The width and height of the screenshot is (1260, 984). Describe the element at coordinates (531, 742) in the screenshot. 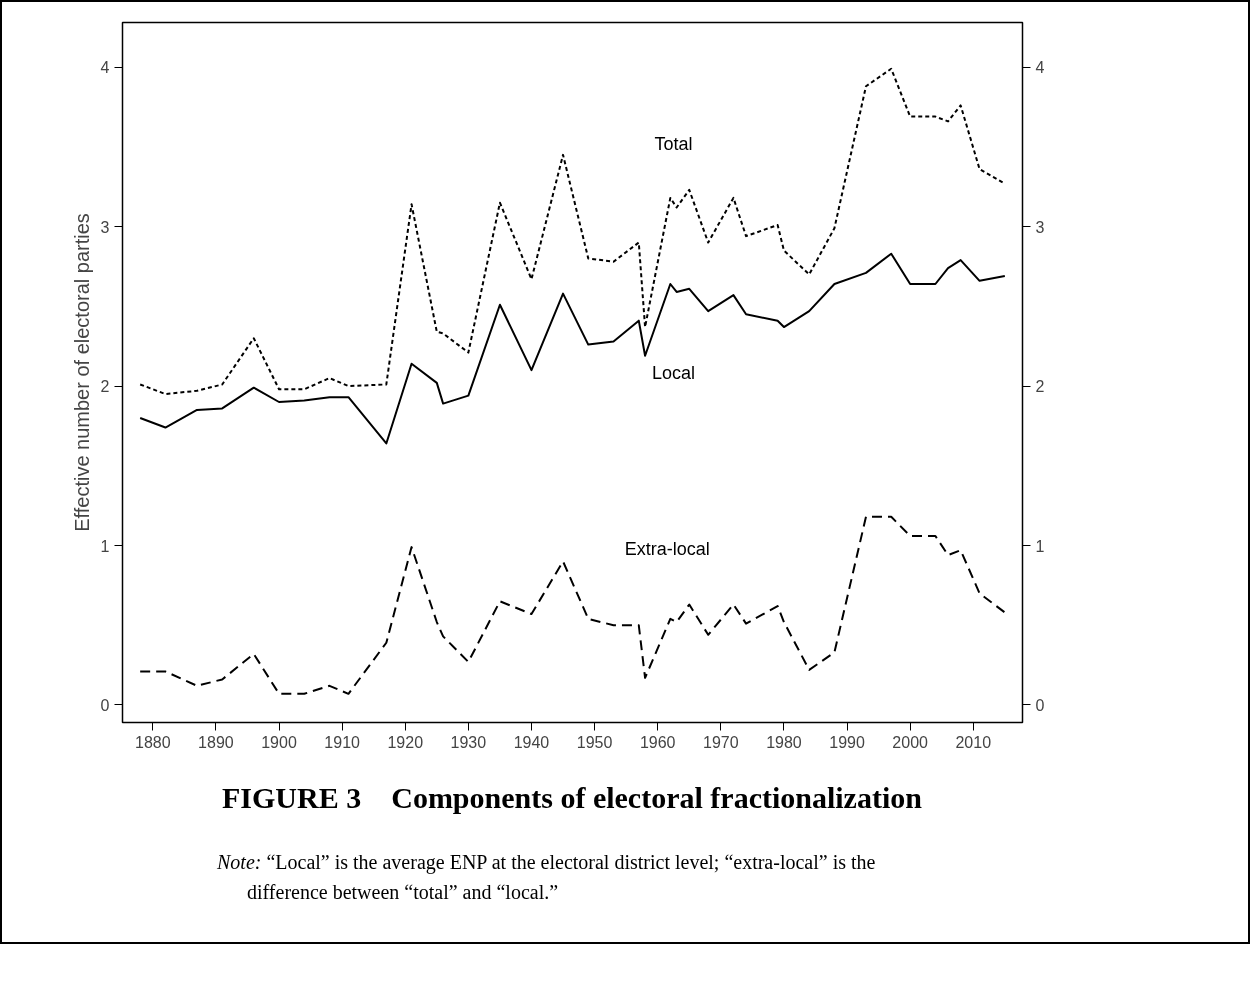

I see `x-tick-label: 1940` at that location.